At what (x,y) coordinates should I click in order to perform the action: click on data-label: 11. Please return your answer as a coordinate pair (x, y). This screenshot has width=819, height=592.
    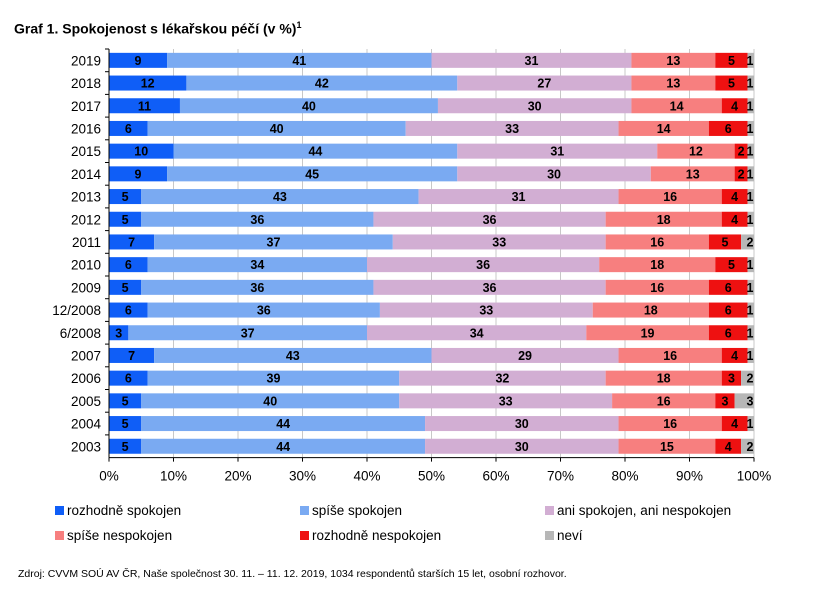
    Looking at the image, I should click on (144, 106).